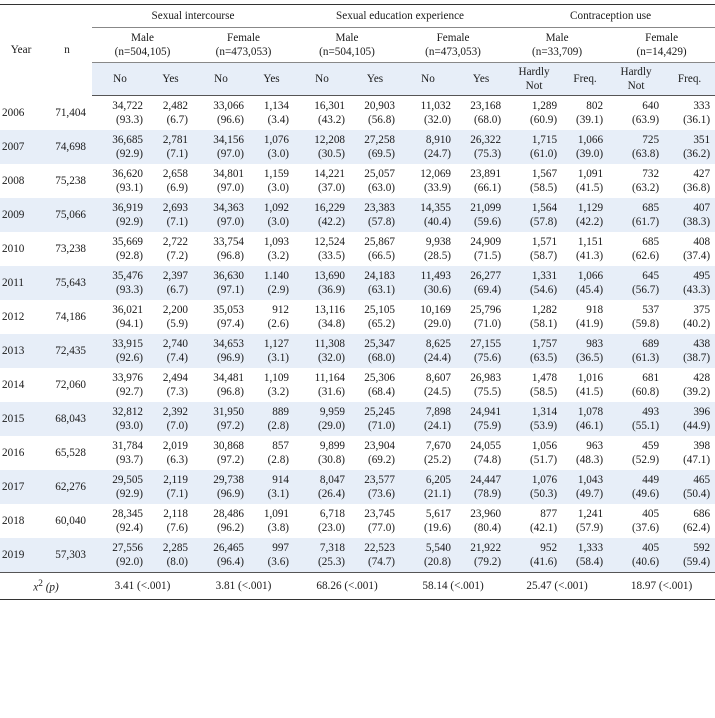 This screenshot has height=718, width=715. Describe the element at coordinates (544, 494) in the screenshot. I see `percent-value: (50.3)` at that location.